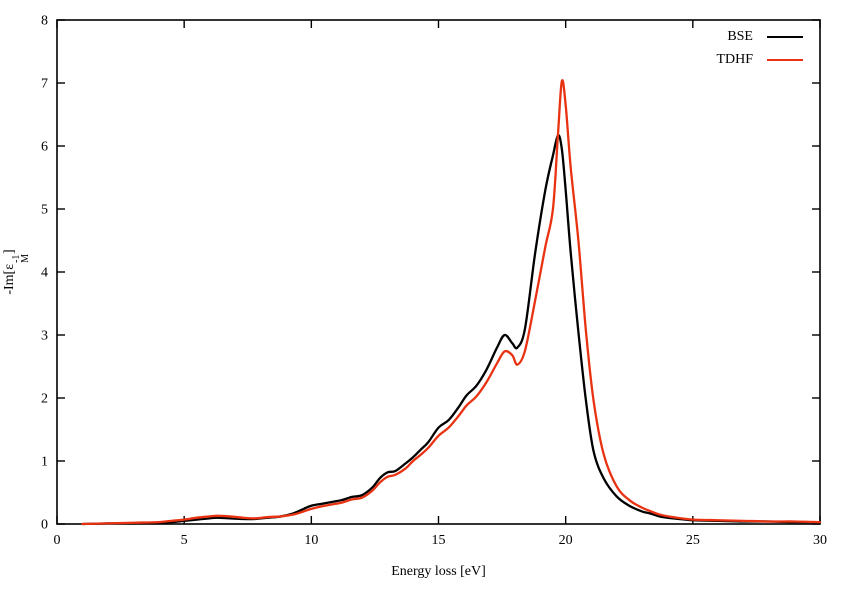  Describe the element at coordinates (44, 210) in the screenshot. I see `y-tick-label: 5` at that location.